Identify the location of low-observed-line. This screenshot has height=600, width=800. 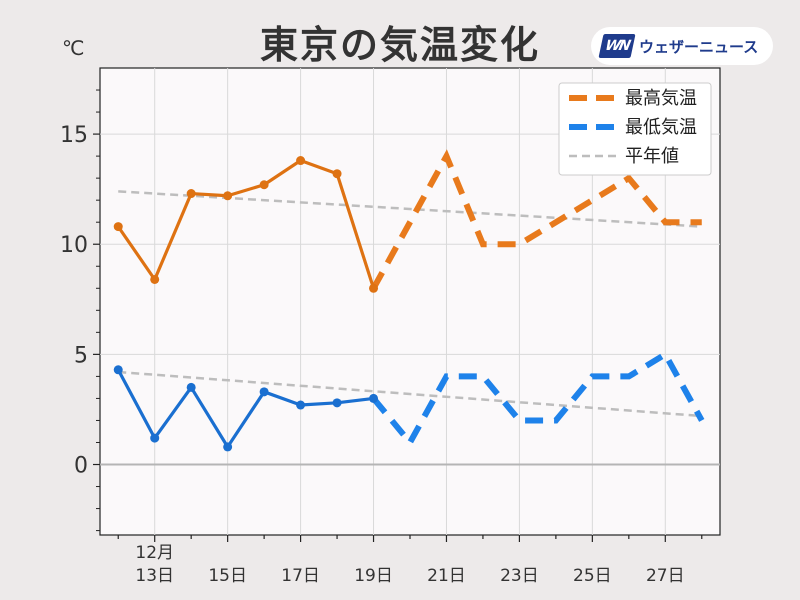
(245, 409).